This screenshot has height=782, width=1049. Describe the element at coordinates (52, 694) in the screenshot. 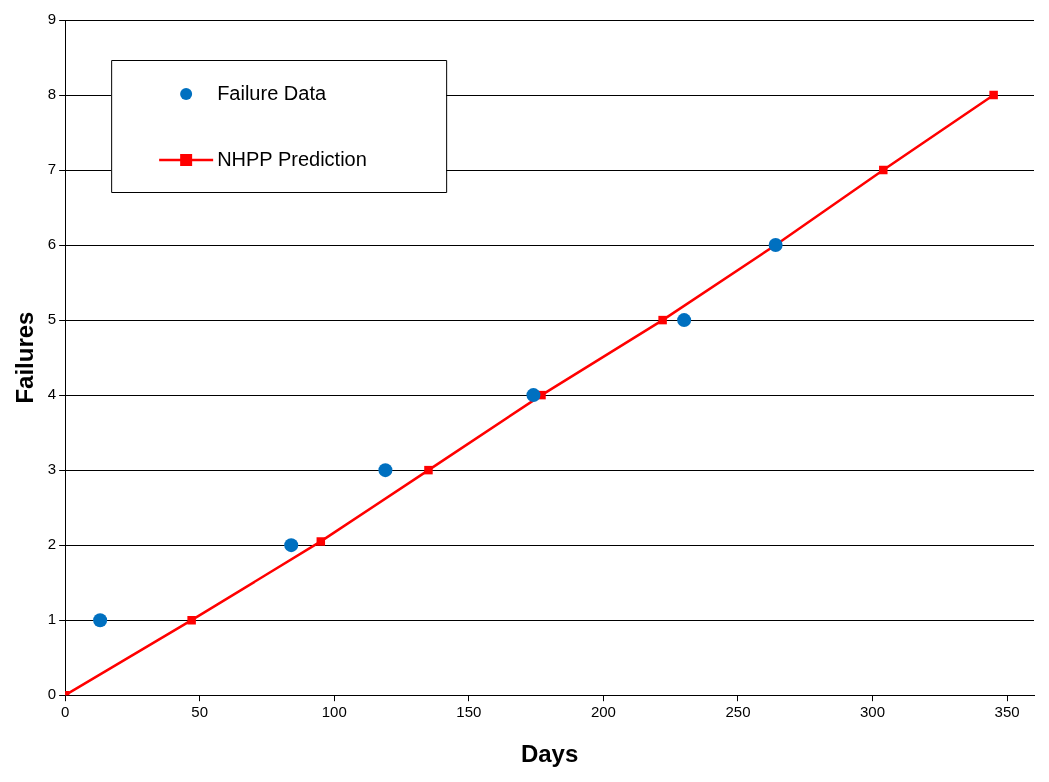

I see `y-tick-label: 0` at that location.